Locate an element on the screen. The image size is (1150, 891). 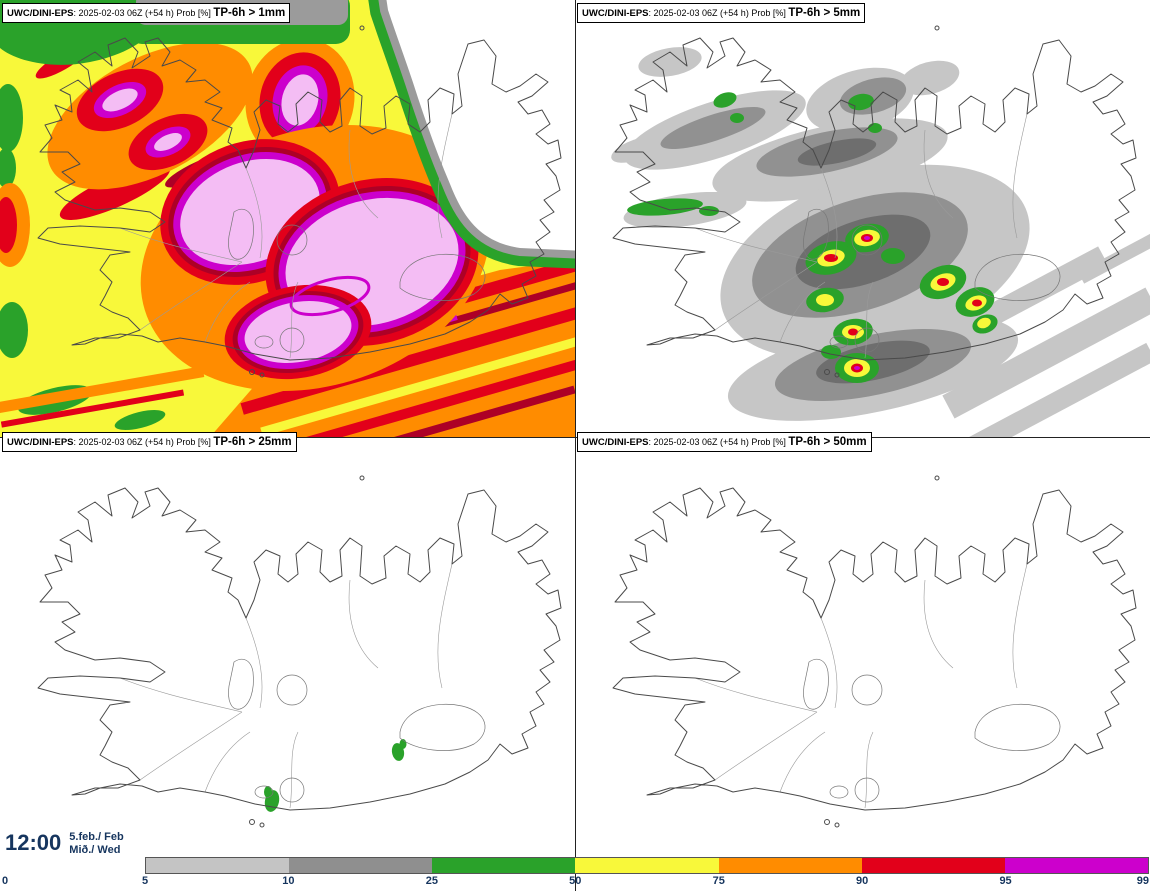
colorbar-tick-label: 50 is located at coordinates (575, 881).